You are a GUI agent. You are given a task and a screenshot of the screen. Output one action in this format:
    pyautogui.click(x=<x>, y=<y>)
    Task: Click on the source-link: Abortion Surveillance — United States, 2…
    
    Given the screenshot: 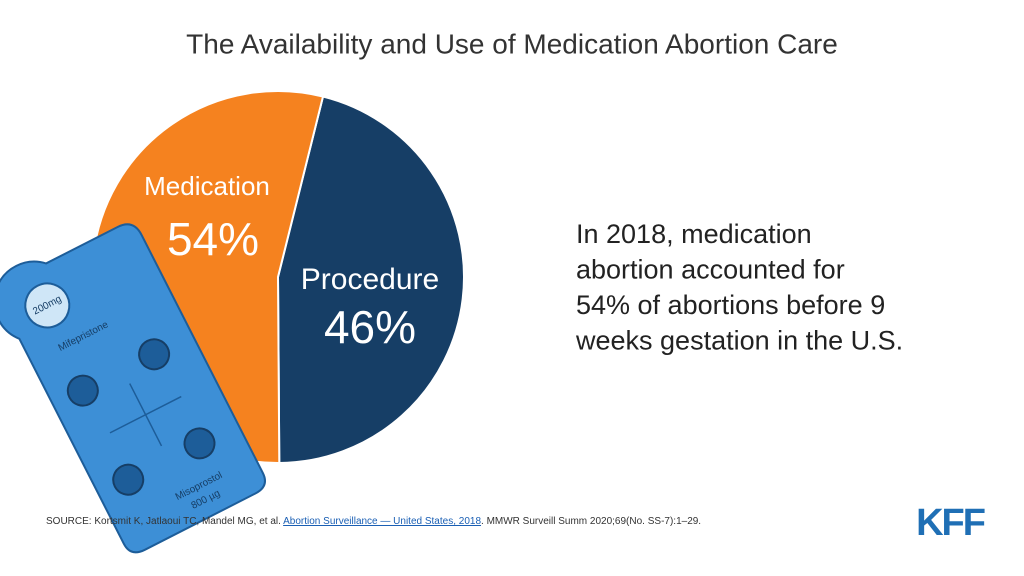 What is the action you would take?
    pyautogui.click(x=382, y=521)
    